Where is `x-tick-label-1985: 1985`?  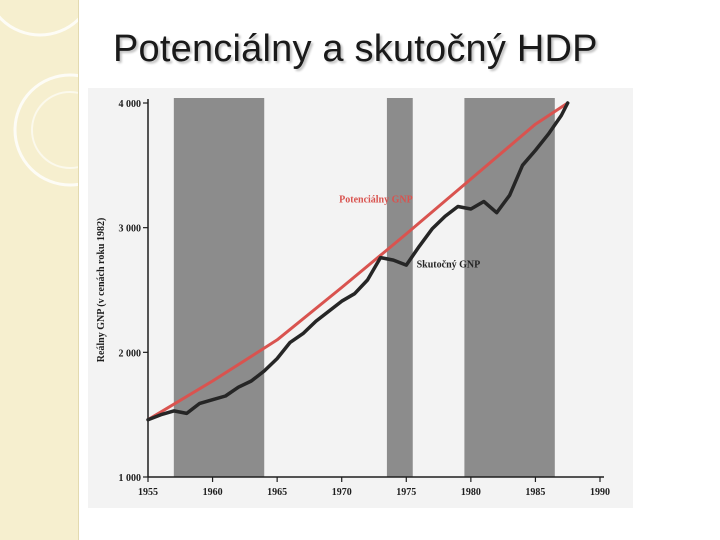
x-tick-label-1985: 1985 is located at coordinates (535, 492).